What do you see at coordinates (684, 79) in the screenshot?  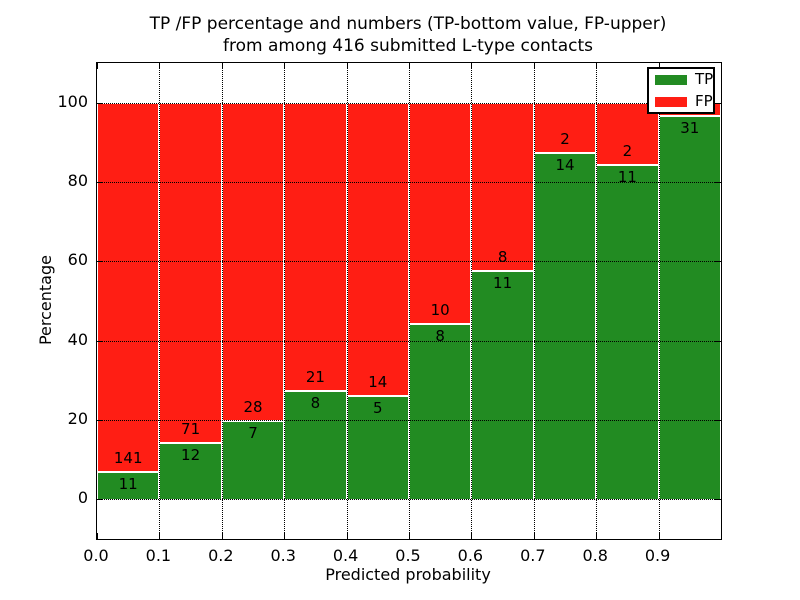 I see `legend-item-tp: TP` at bounding box center [684, 79].